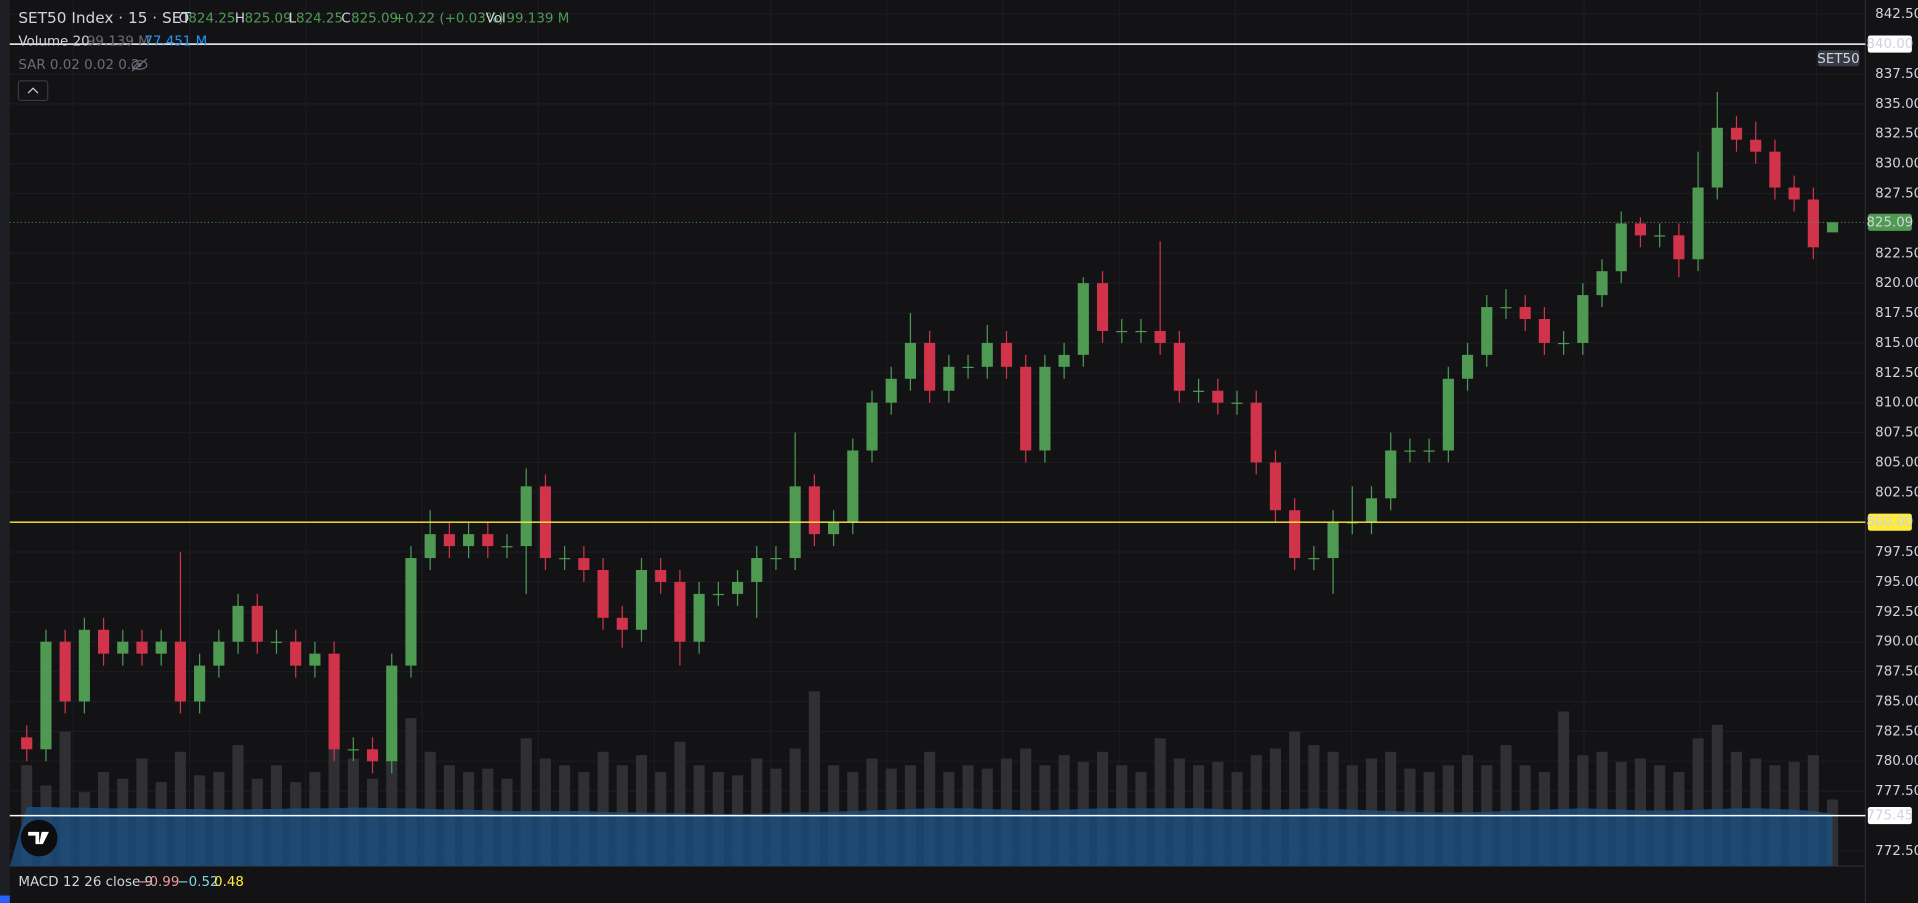 This screenshot has height=903, width=1918. I want to click on logo, so click(39, 838).